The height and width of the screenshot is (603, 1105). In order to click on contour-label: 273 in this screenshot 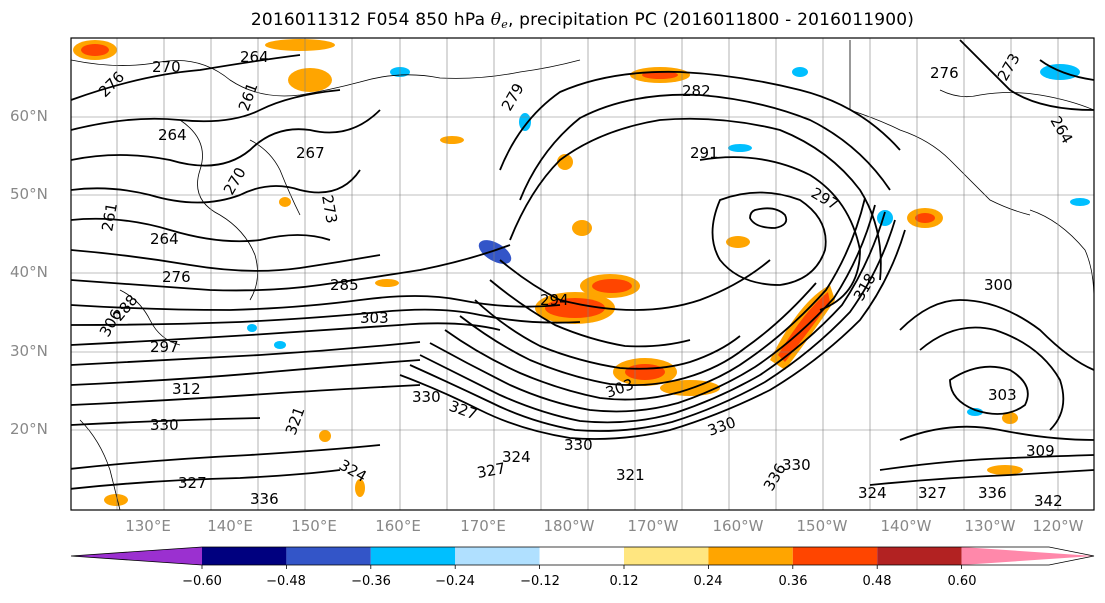, I will do `click(329, 209)`.